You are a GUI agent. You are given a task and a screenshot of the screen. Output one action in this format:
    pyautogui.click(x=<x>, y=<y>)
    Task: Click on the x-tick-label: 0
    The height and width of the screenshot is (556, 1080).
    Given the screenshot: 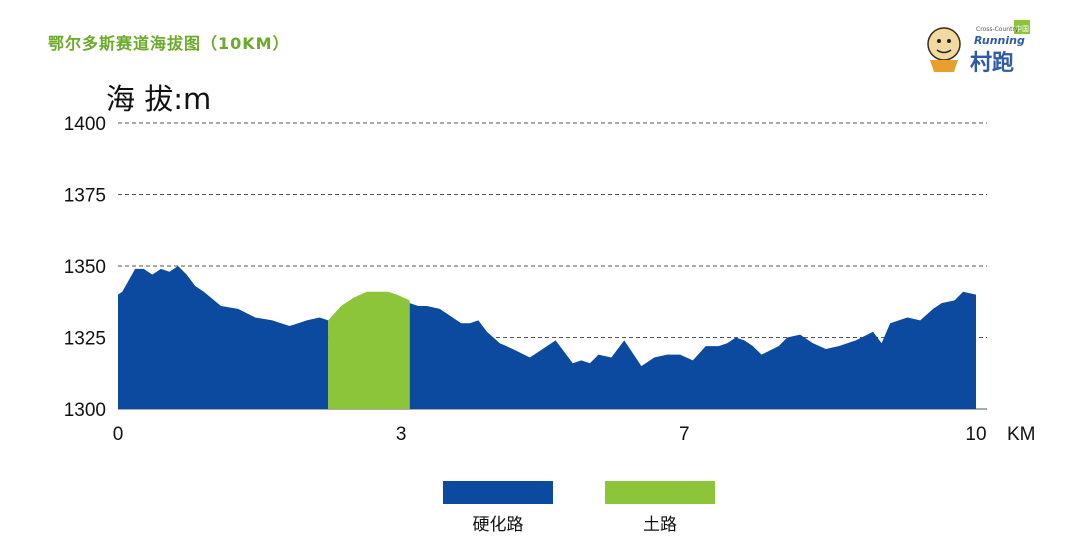 What is the action you would take?
    pyautogui.click(x=118, y=434)
    